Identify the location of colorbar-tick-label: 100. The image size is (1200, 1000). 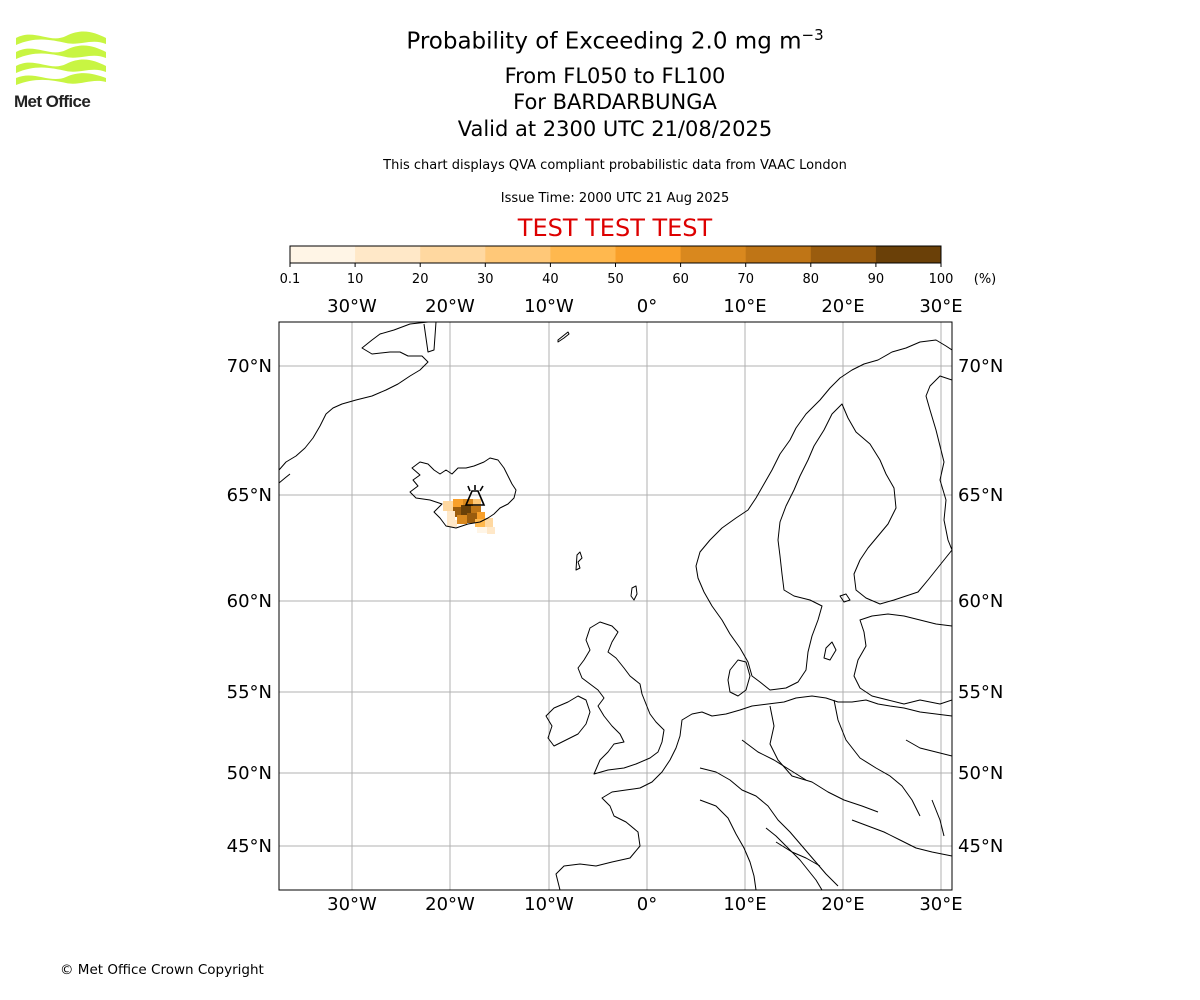
(941, 279).